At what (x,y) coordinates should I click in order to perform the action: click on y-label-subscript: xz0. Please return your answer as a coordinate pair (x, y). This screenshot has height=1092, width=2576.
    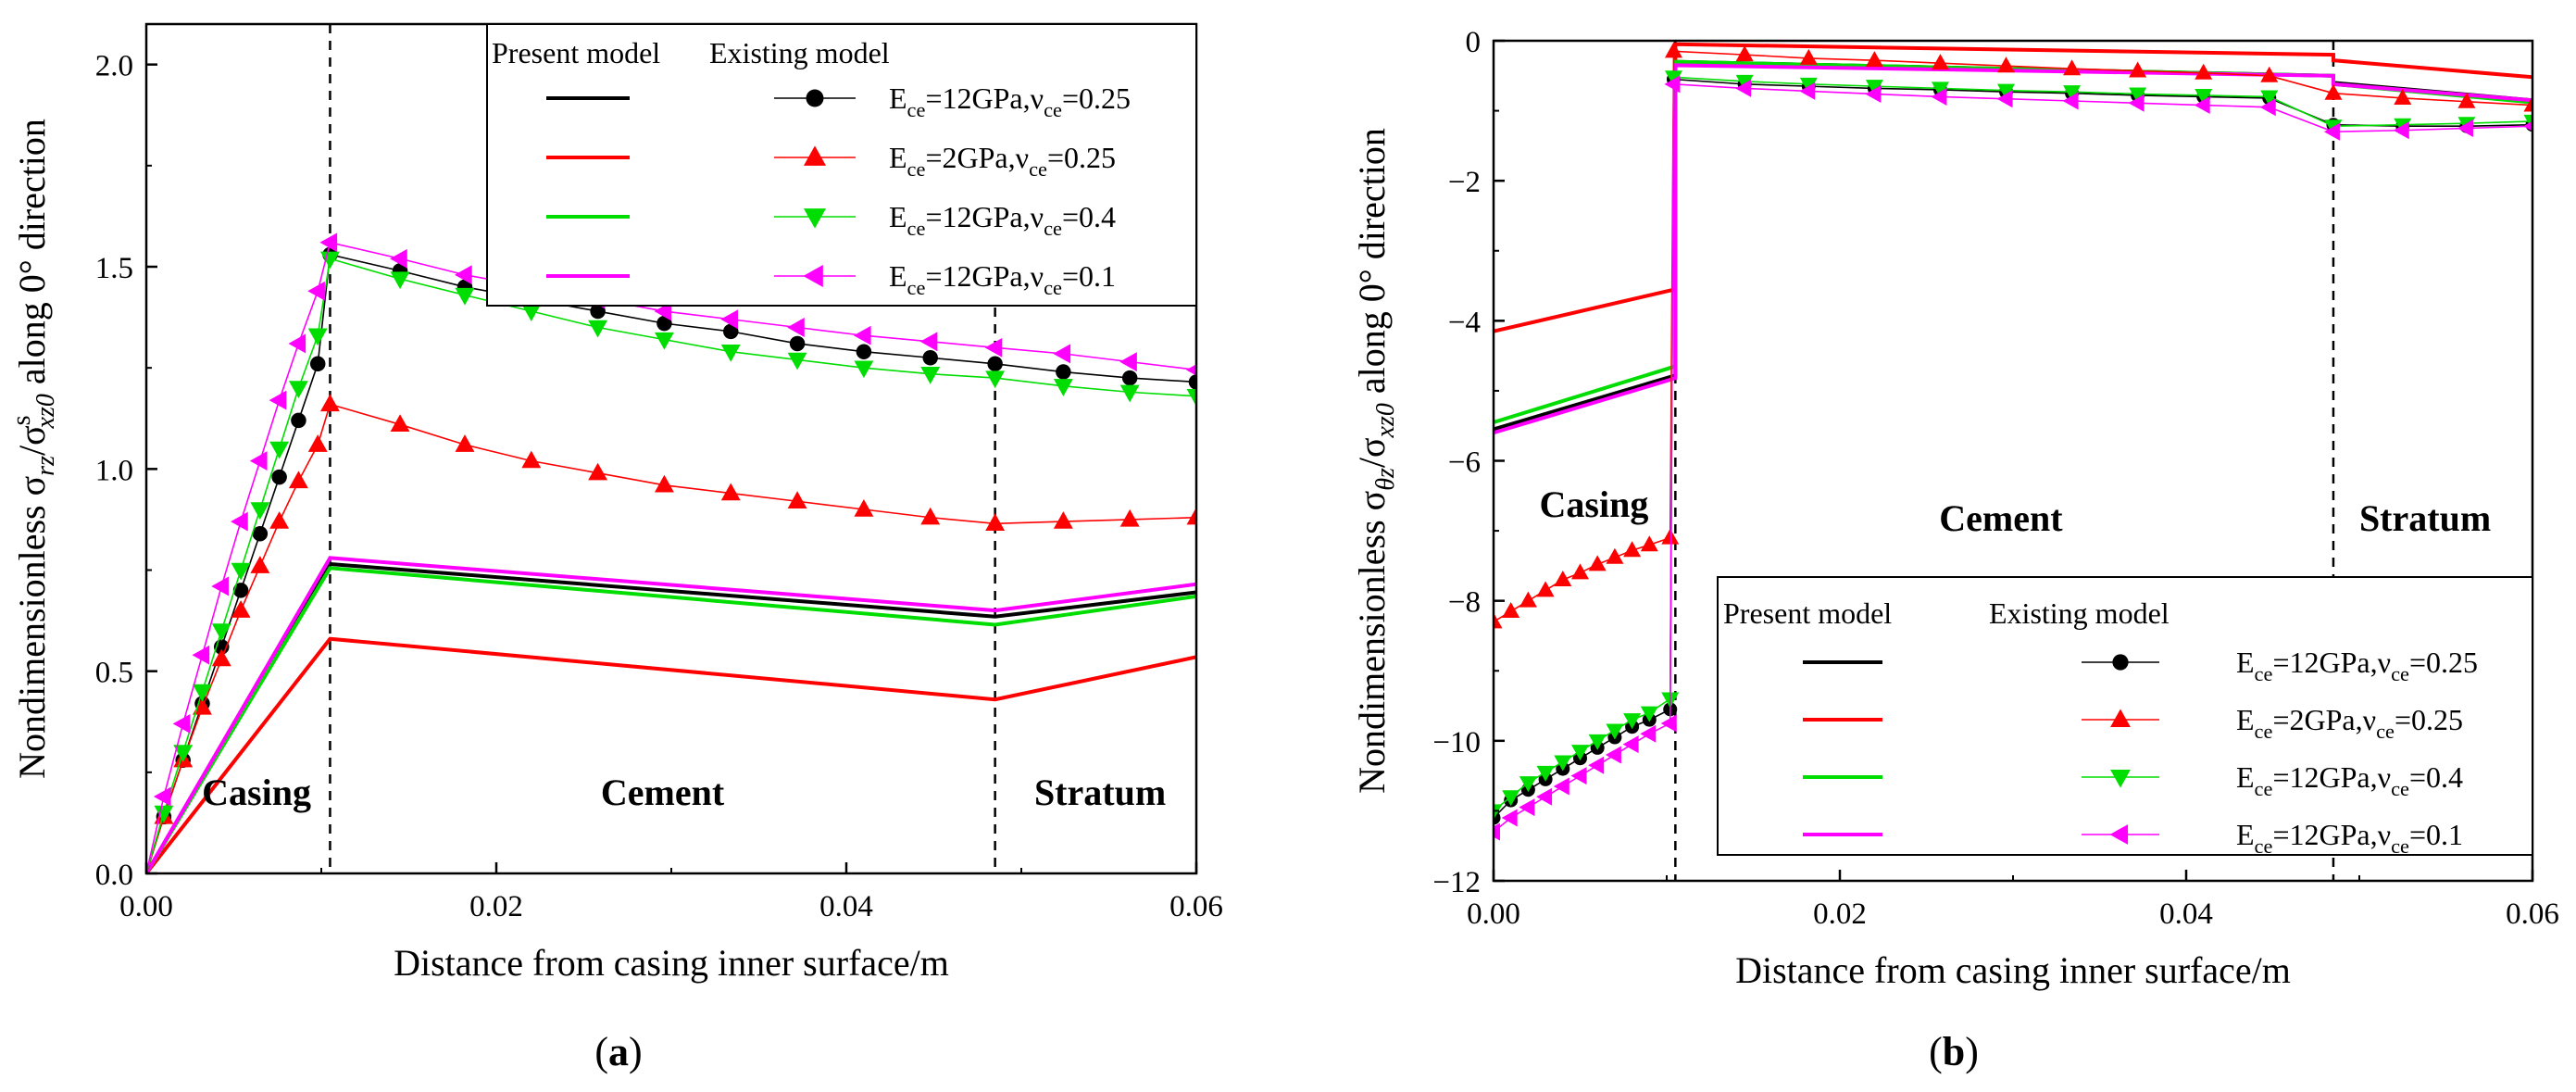
    Looking at the image, I should click on (1385, 420).